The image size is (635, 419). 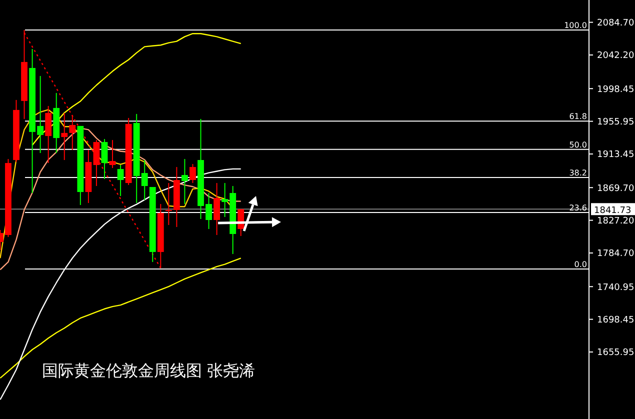 I want to click on y-tick-label: 2042.20, so click(x=615, y=56).